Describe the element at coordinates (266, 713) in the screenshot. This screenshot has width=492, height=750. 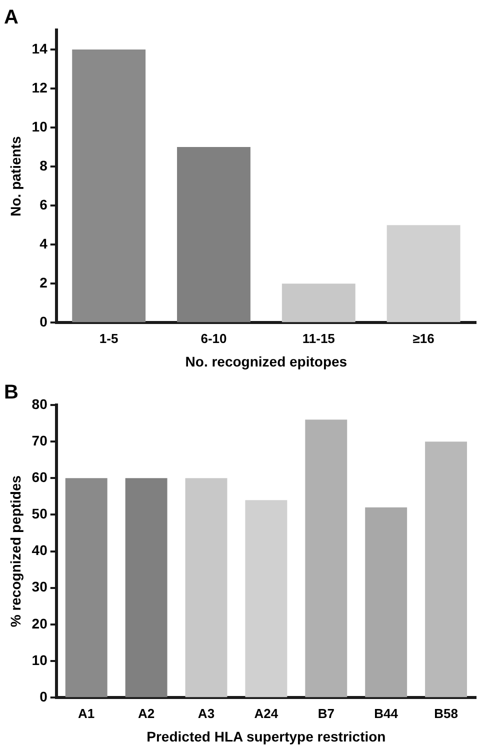
I see `x-tick-label: A24` at that location.